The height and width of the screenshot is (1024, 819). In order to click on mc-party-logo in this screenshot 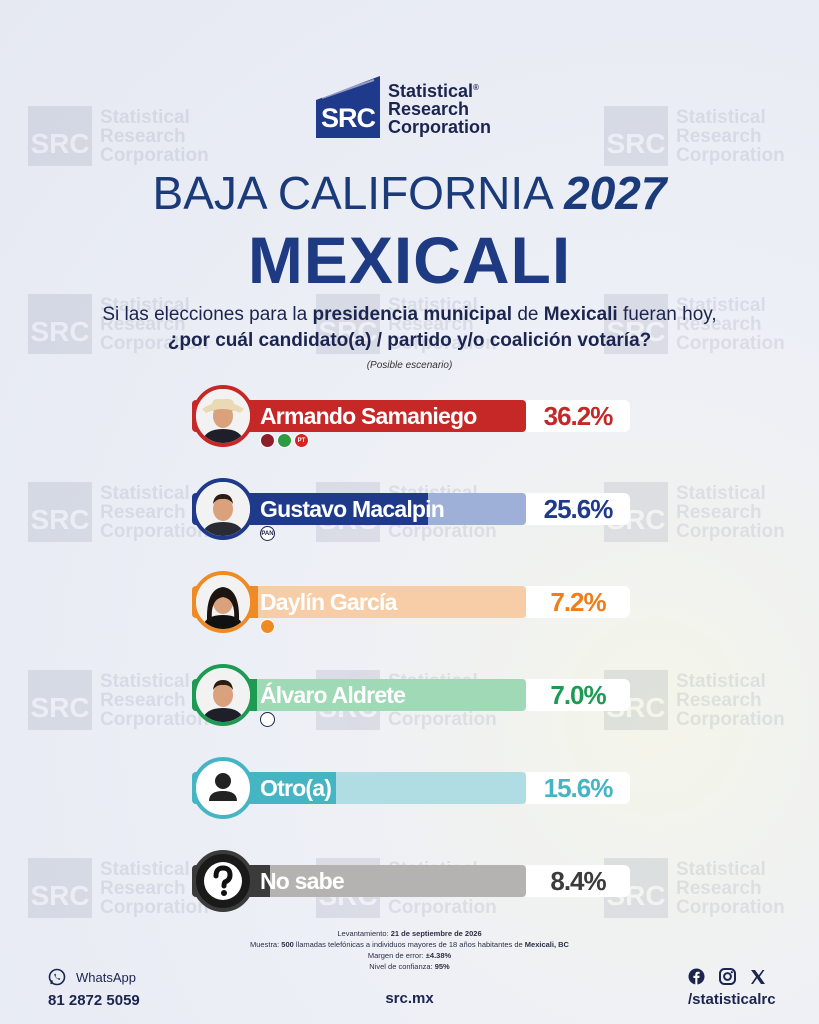, I will do `click(267, 626)`.